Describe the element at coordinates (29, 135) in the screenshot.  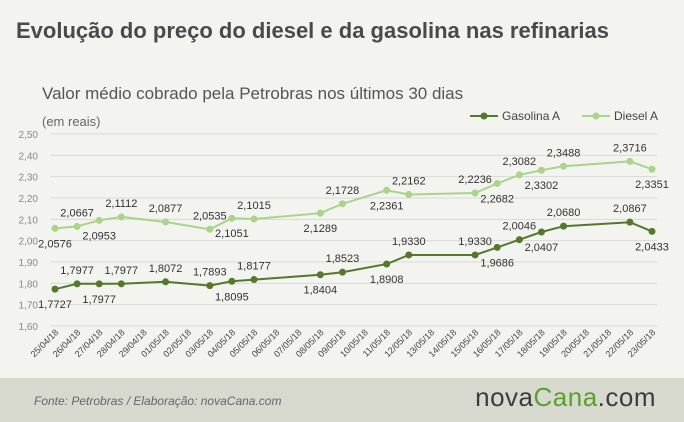
I see `y-tick-label: 2,50` at that location.